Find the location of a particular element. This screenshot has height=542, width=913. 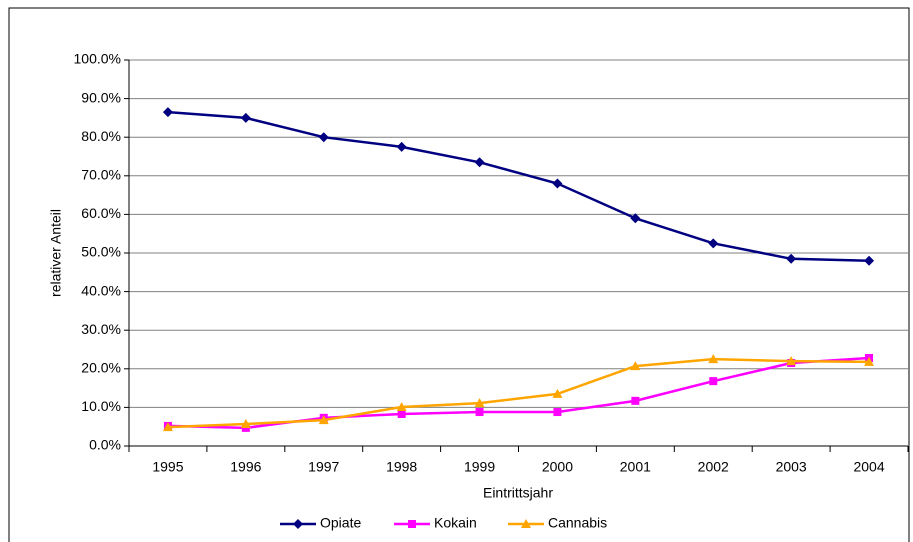

y-tick-label: 40.0% is located at coordinates (101, 290).